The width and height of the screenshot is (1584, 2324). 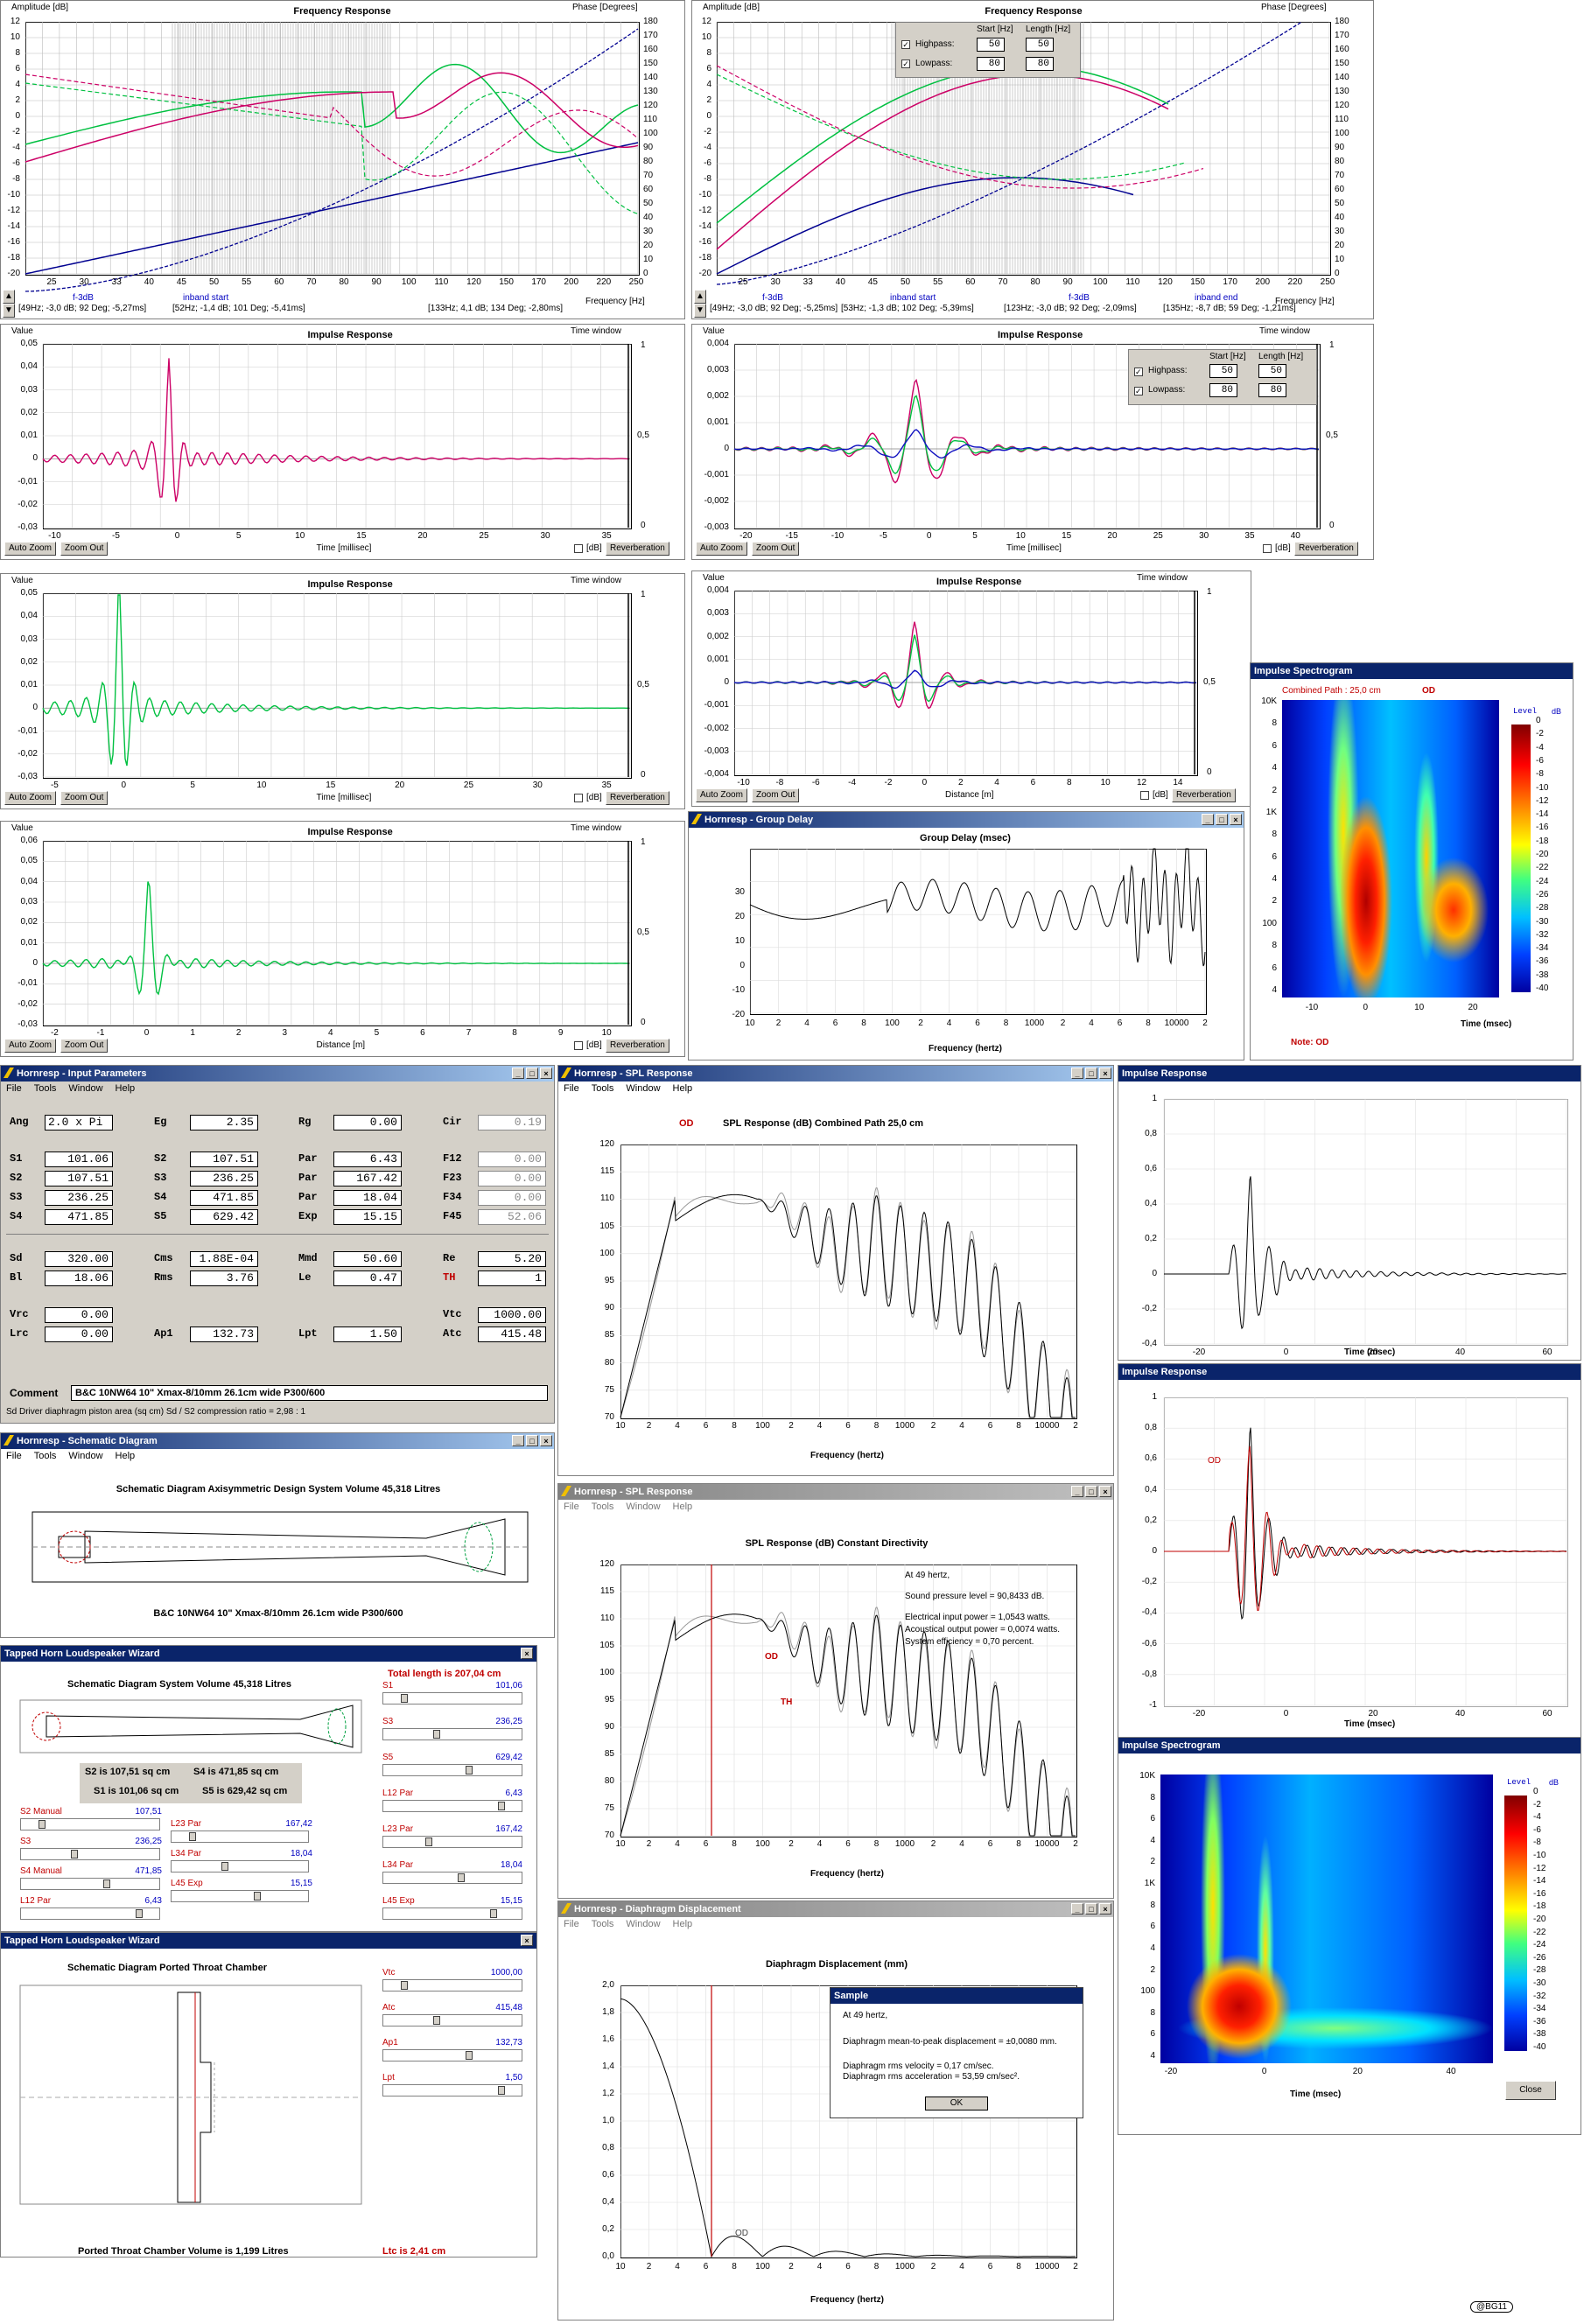 What do you see at coordinates (1040, 64) in the screenshot?
I see `fr2-lp-length-input: 80` at bounding box center [1040, 64].